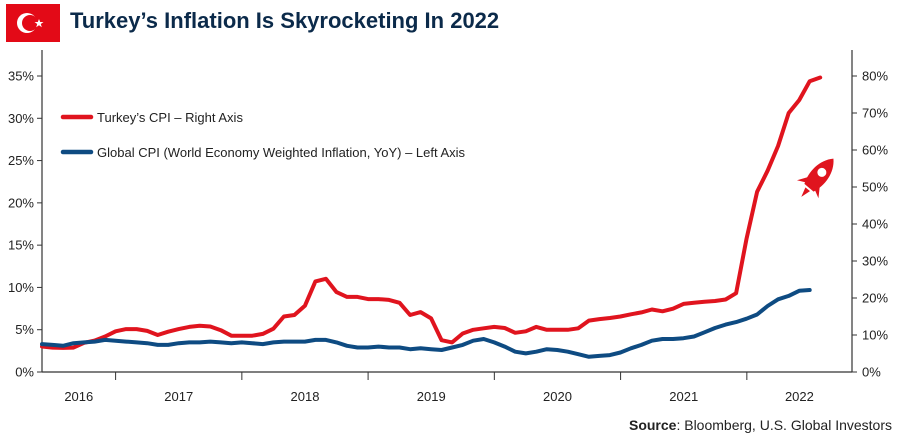 The width and height of the screenshot is (900, 437). What do you see at coordinates (875, 187) in the screenshot?
I see `right-tick-label: 50%` at bounding box center [875, 187].